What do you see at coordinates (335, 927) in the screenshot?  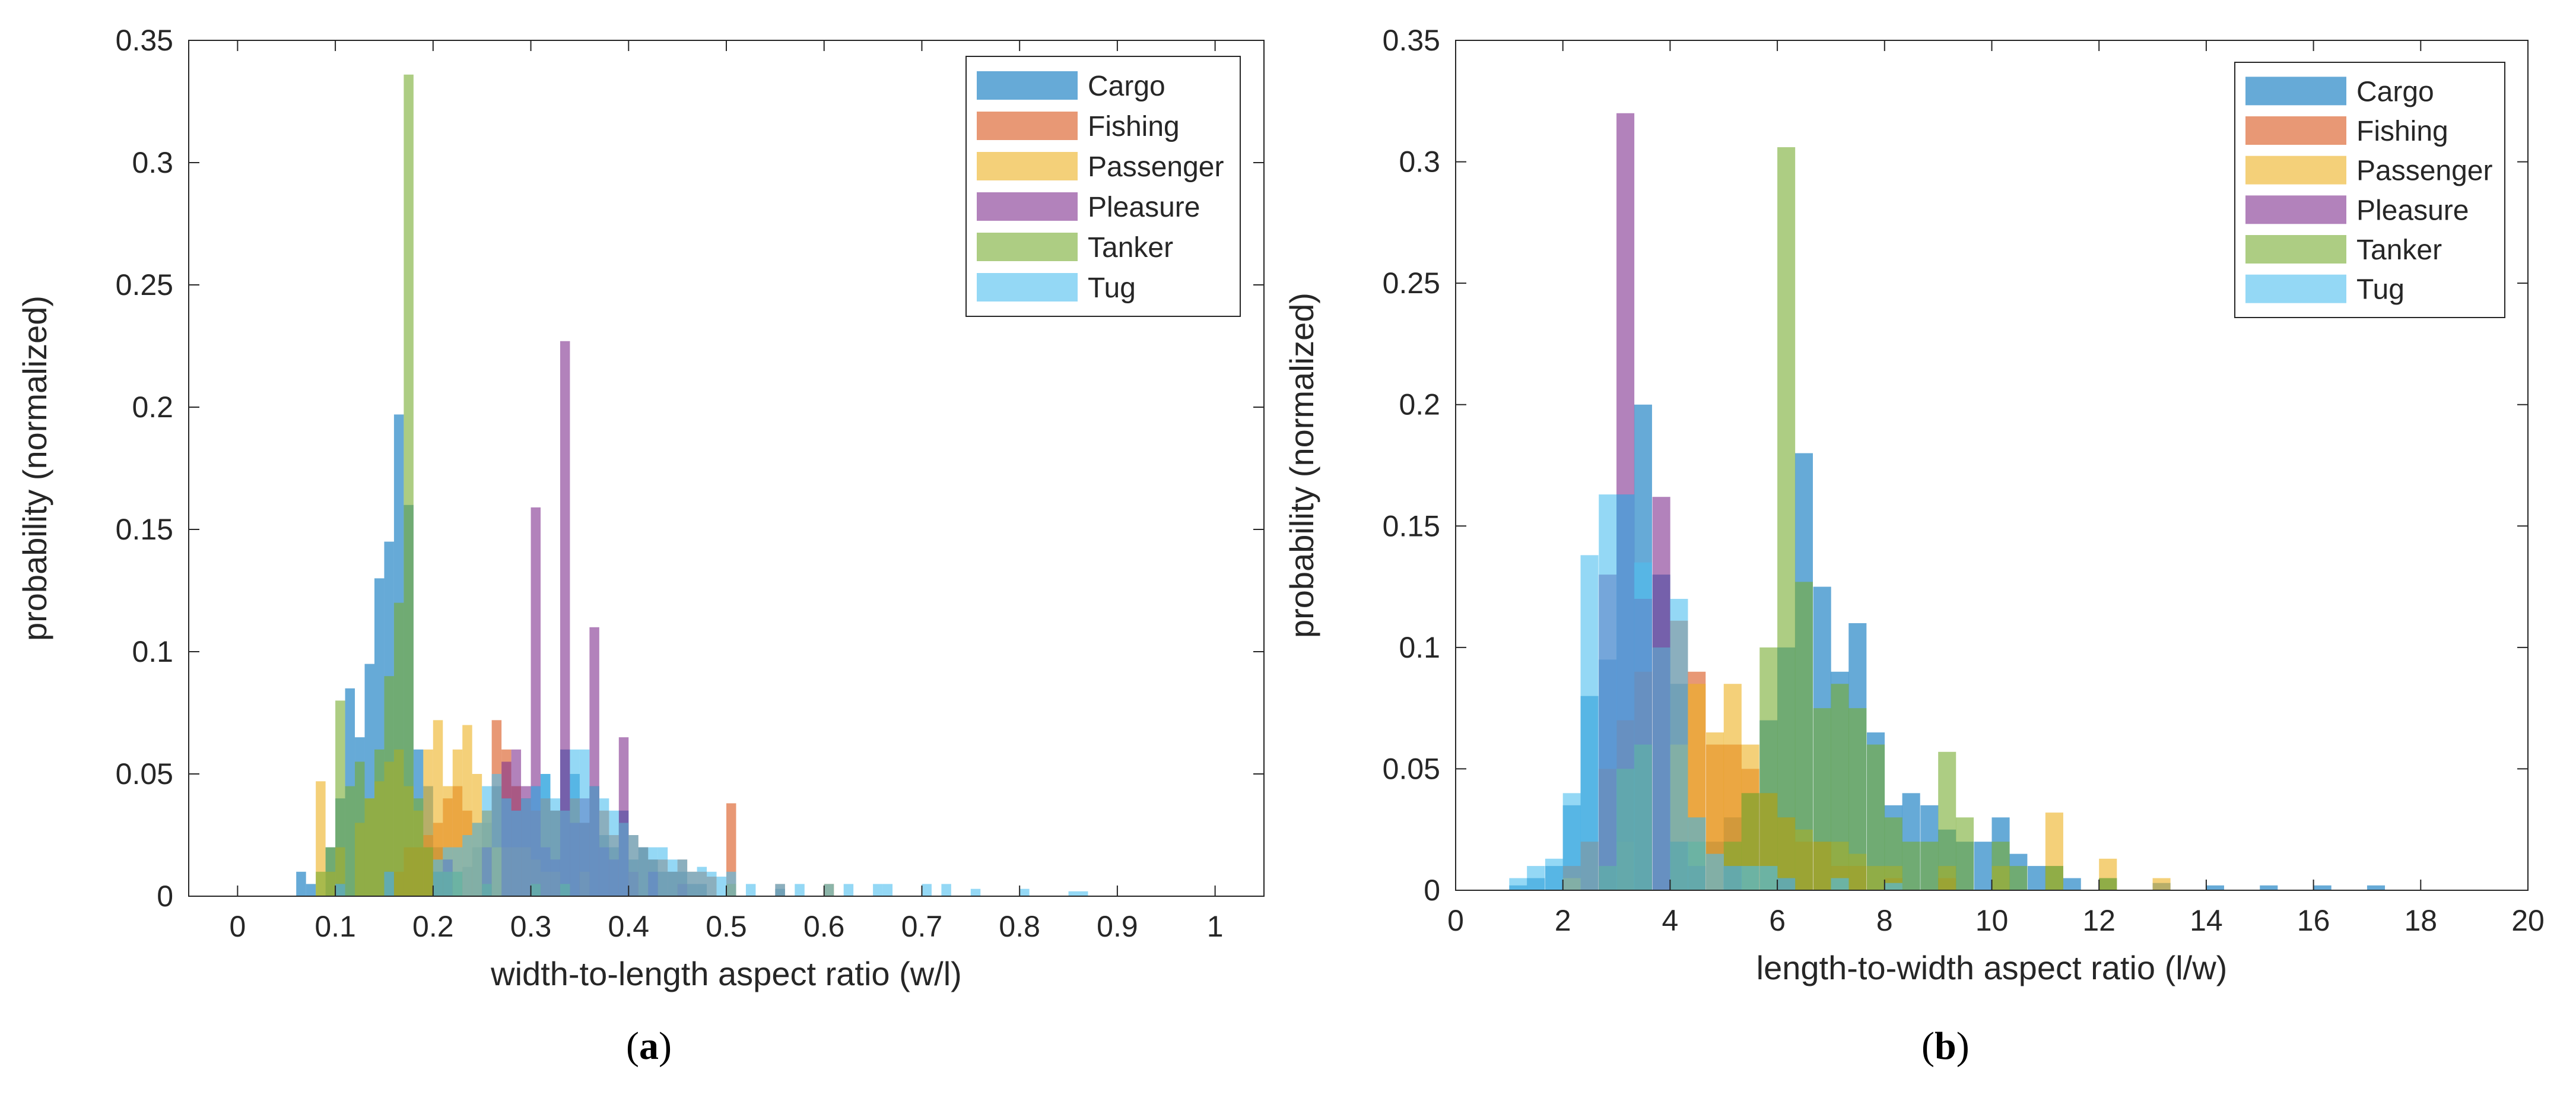 I see `x-tick-label: 0.1` at bounding box center [335, 927].